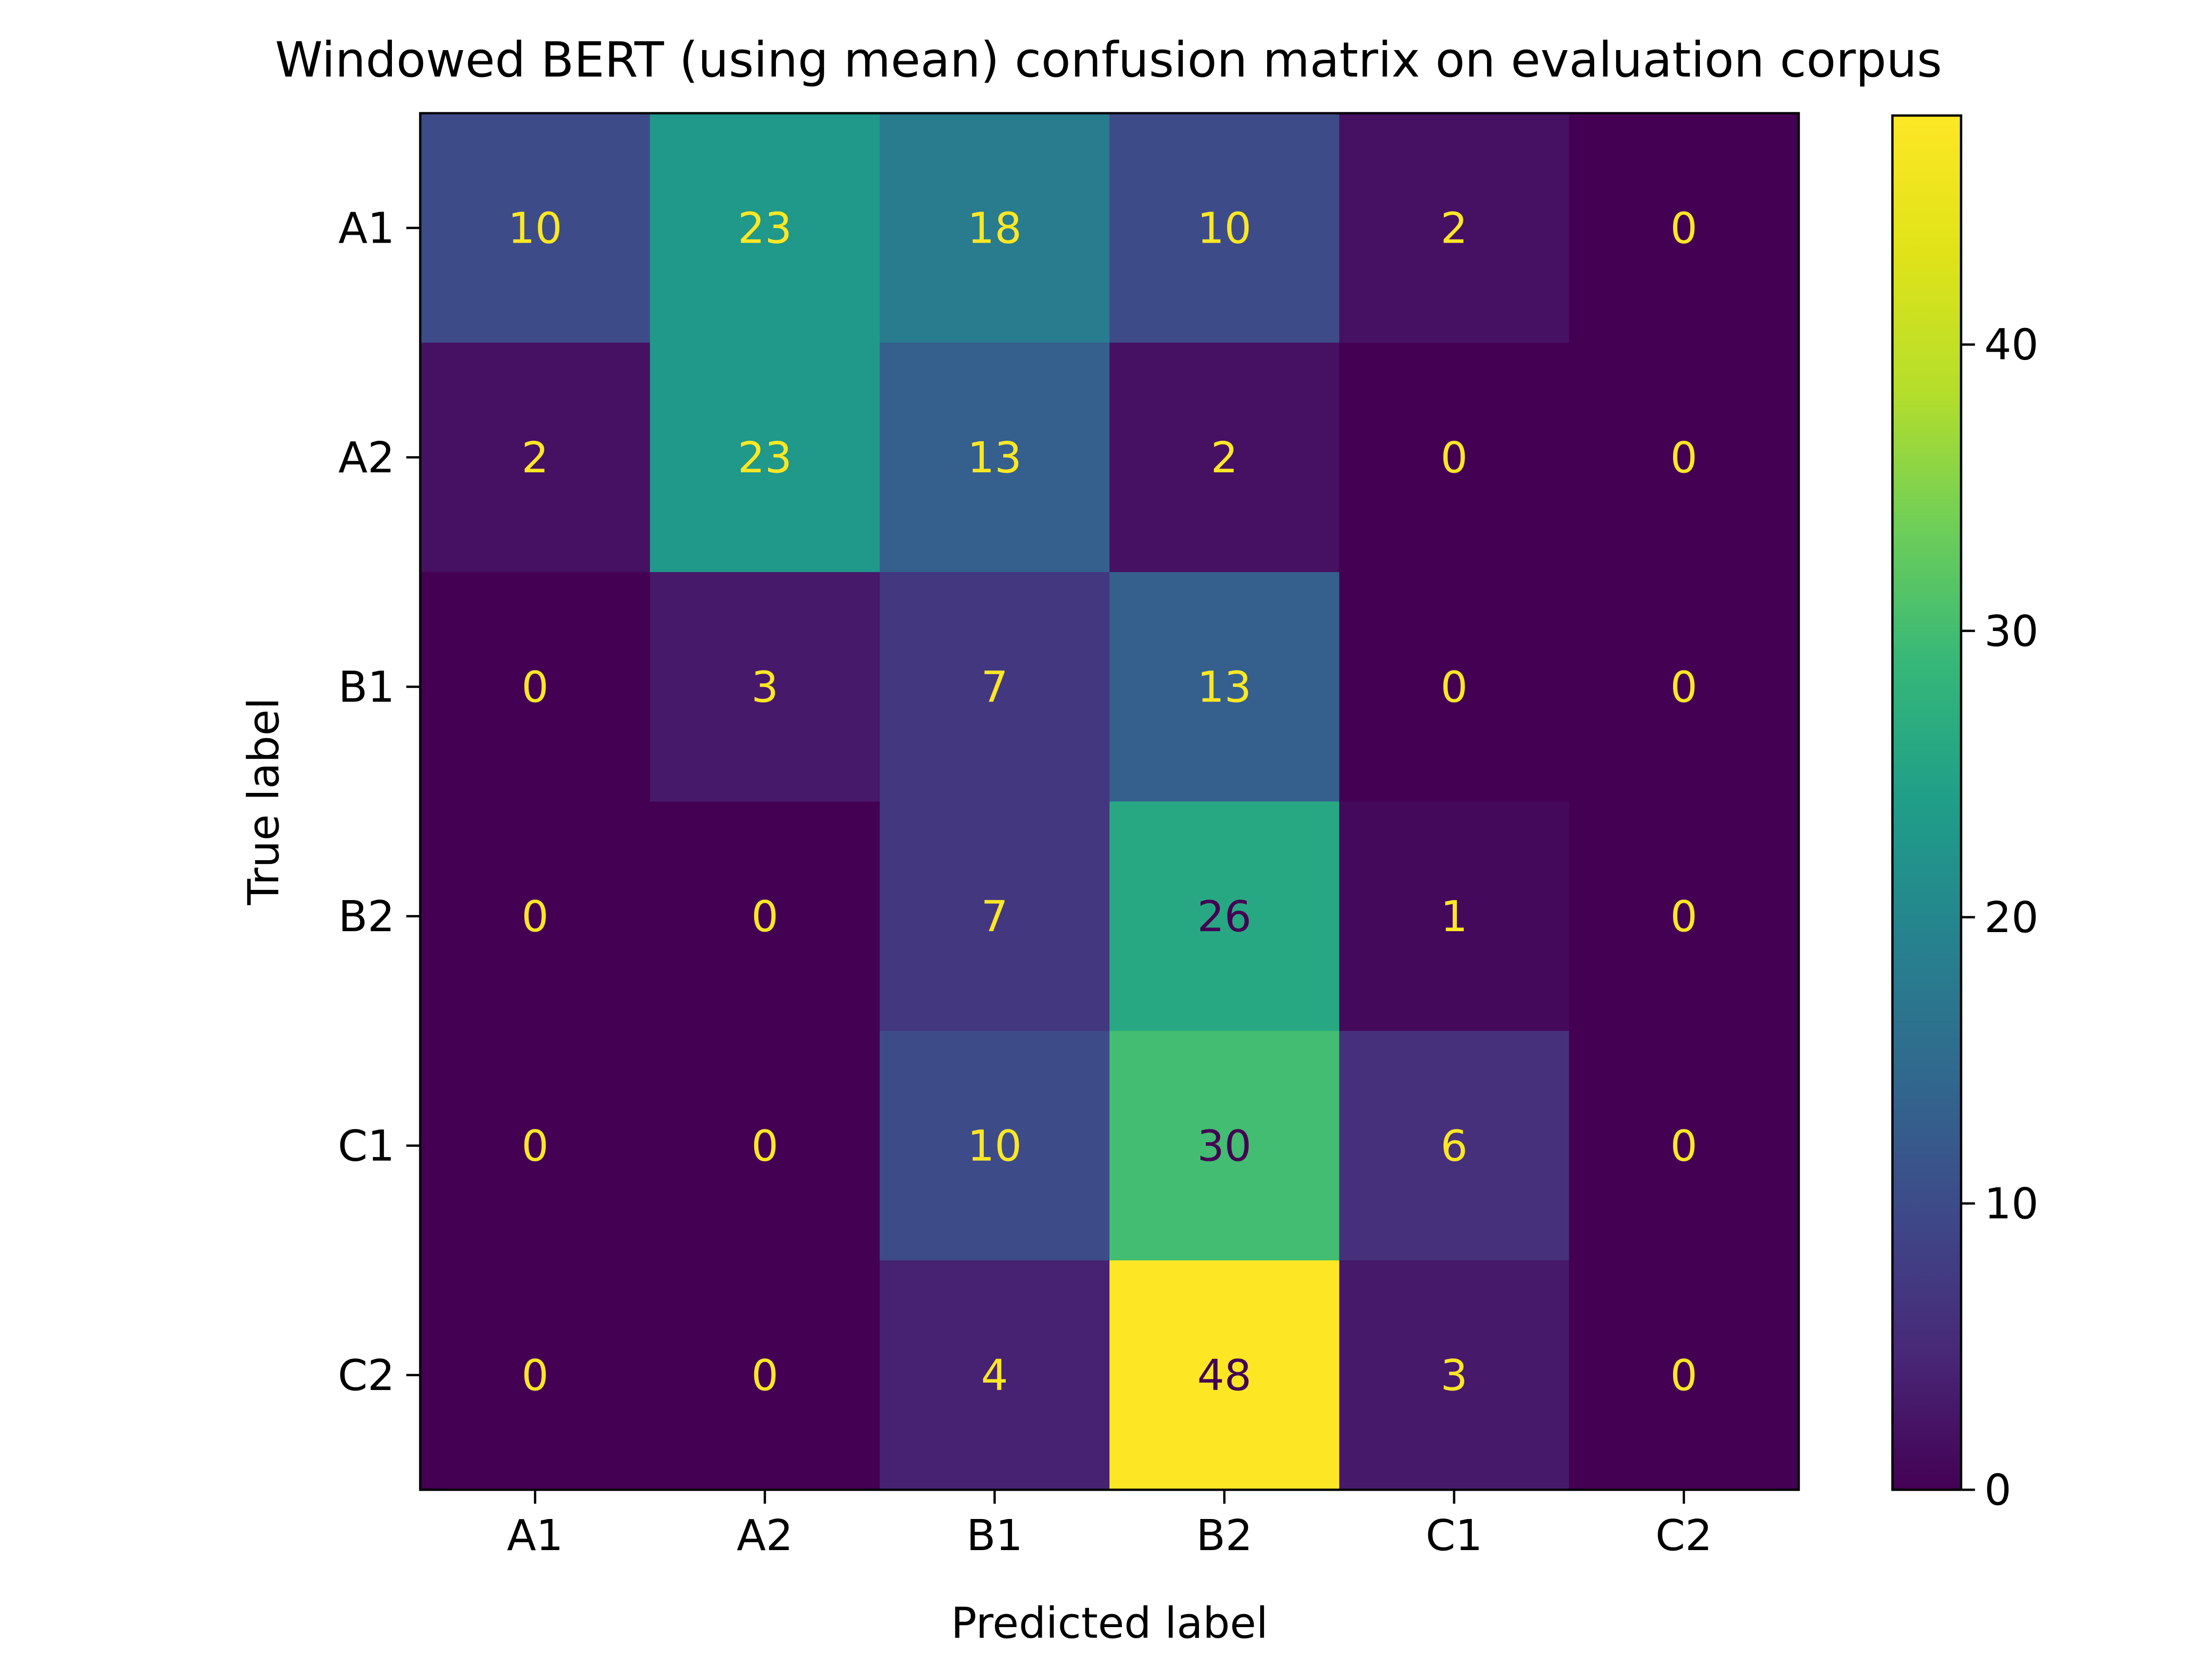  I want to click on colorbar-tick-label: 20, so click(2012, 917).